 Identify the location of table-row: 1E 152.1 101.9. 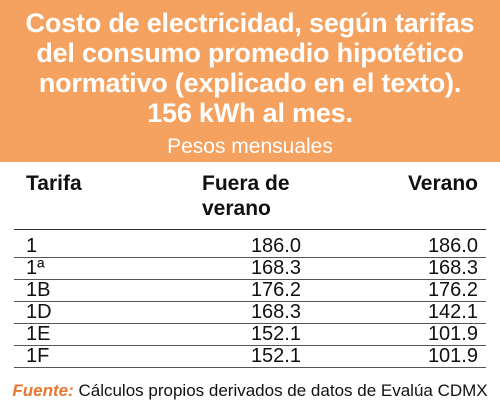
(250, 334).